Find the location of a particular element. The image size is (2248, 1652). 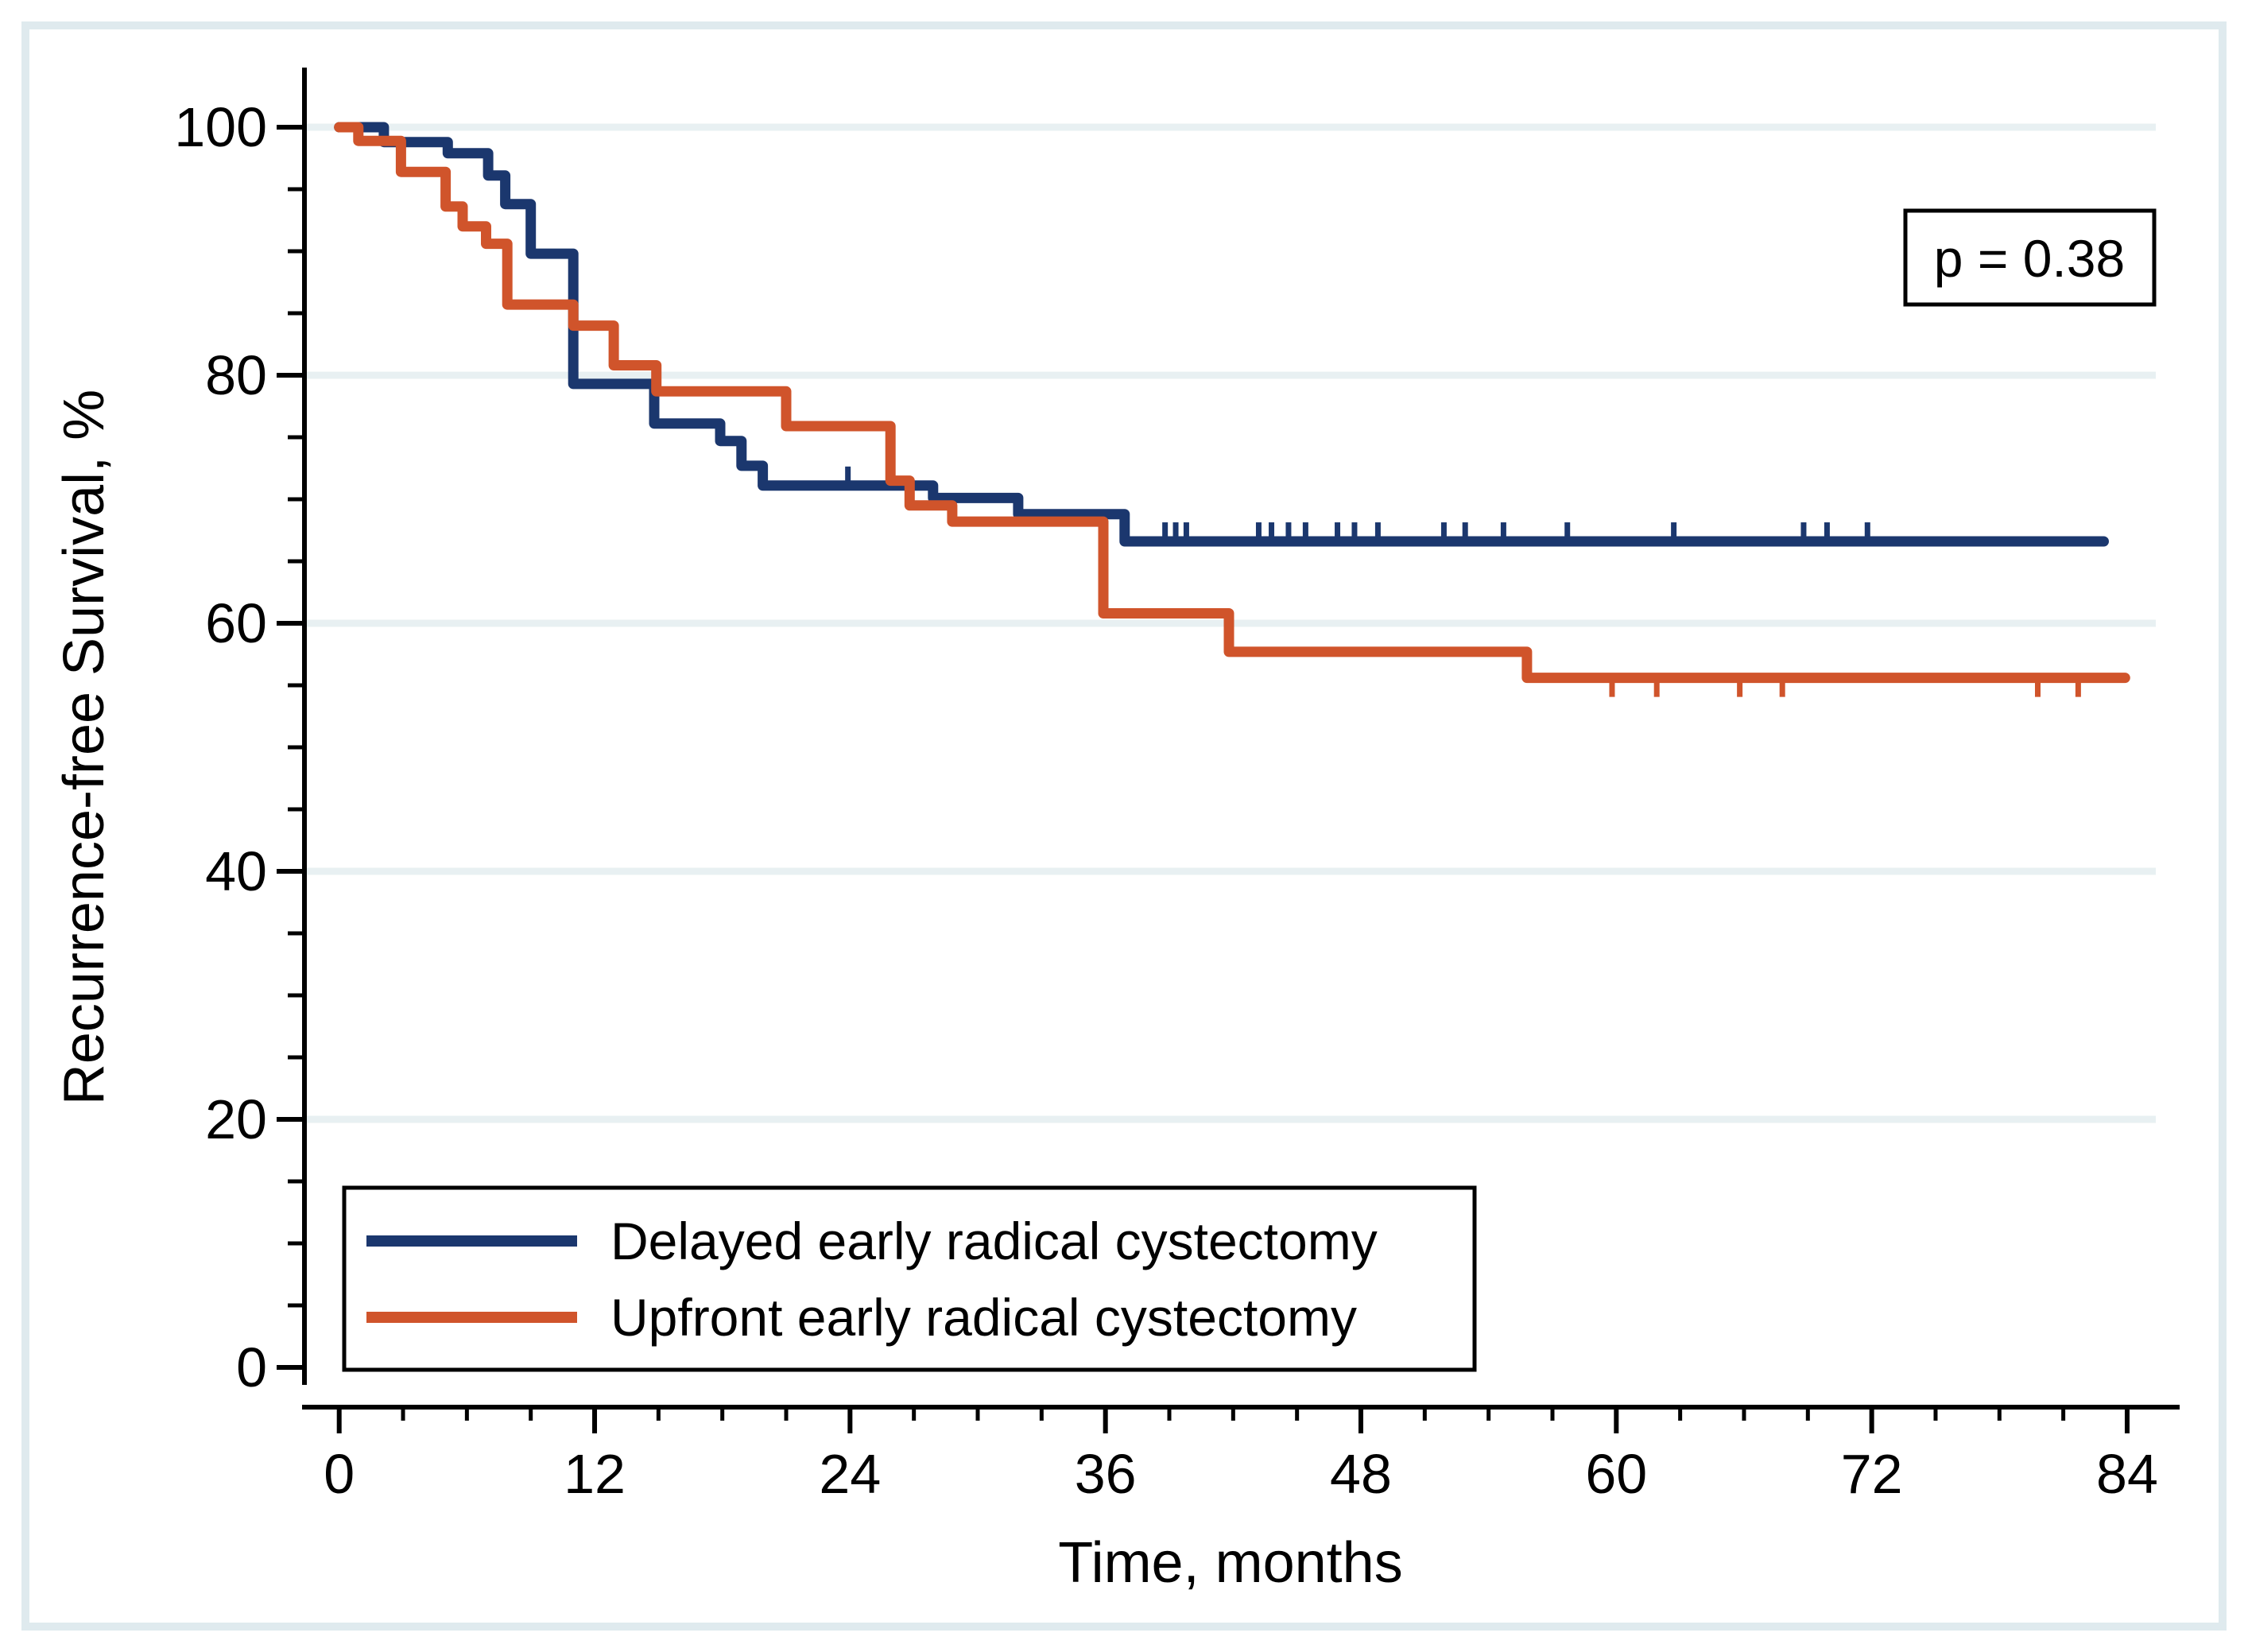

legend-box is located at coordinates (909, 1278).